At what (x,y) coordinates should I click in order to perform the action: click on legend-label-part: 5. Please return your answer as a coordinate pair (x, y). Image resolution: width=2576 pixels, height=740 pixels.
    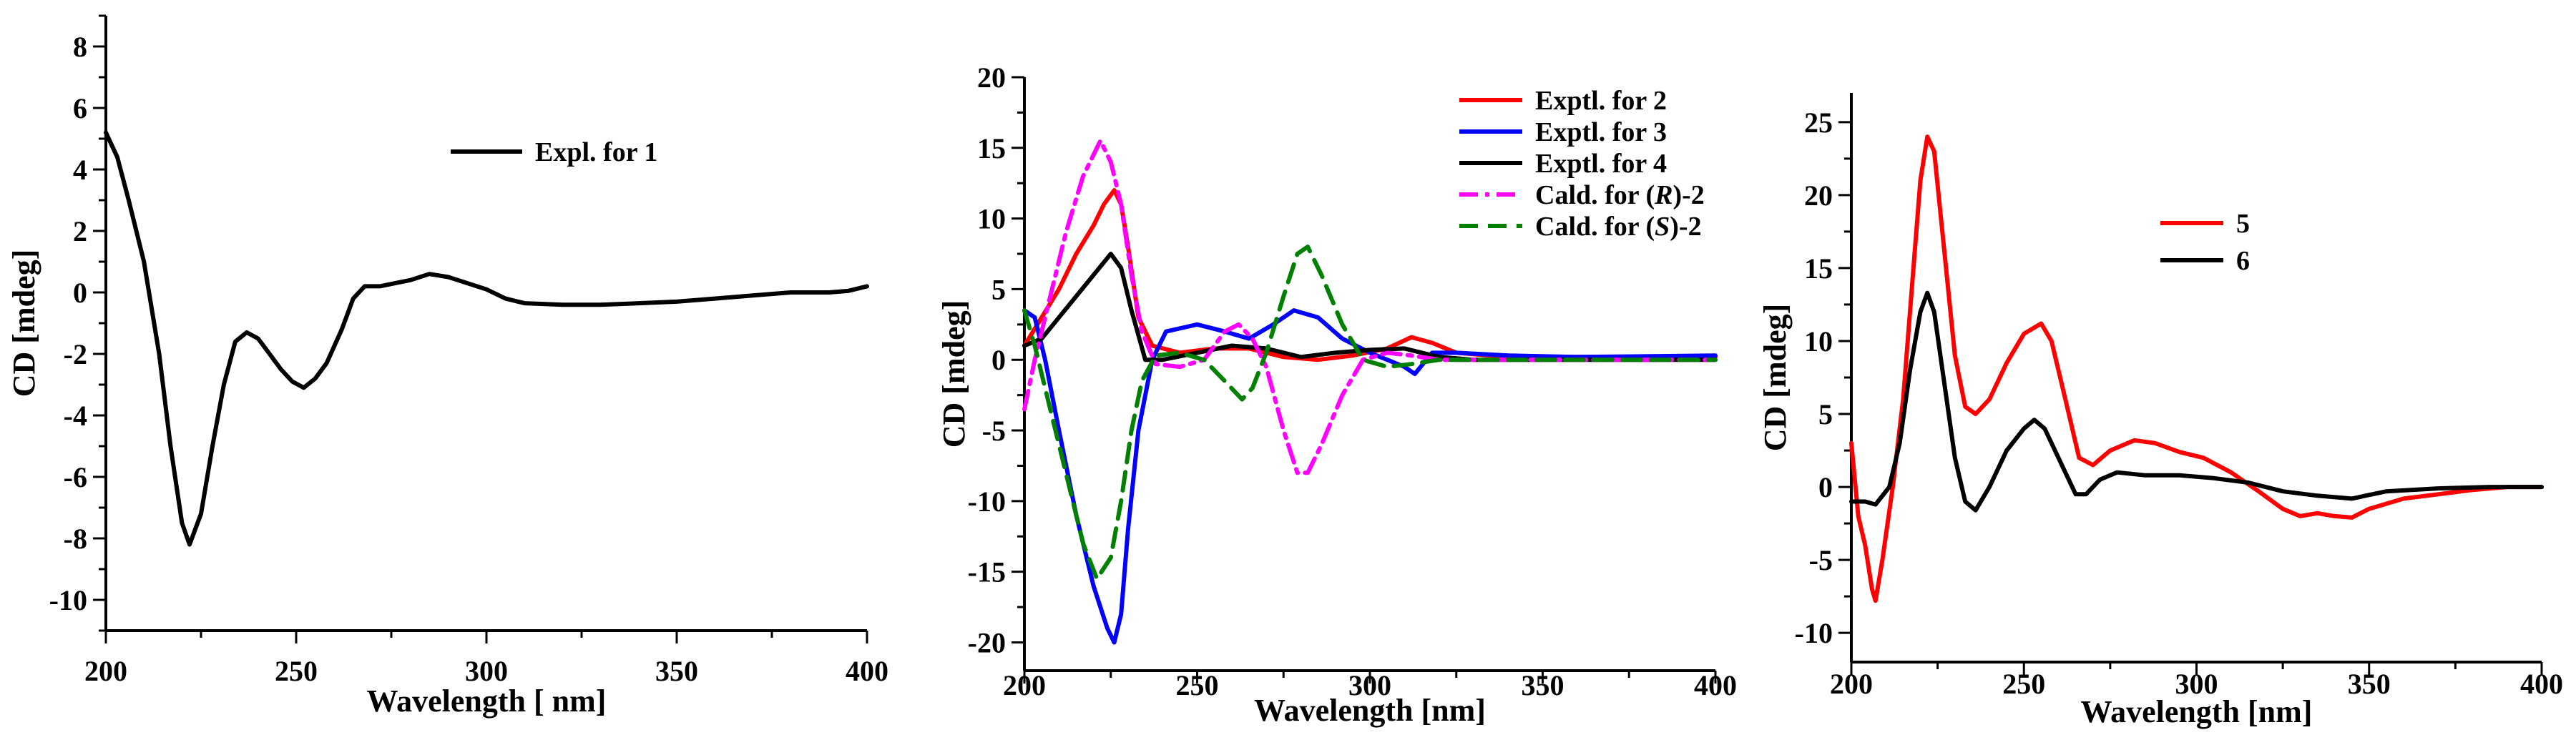
    Looking at the image, I should click on (2243, 224).